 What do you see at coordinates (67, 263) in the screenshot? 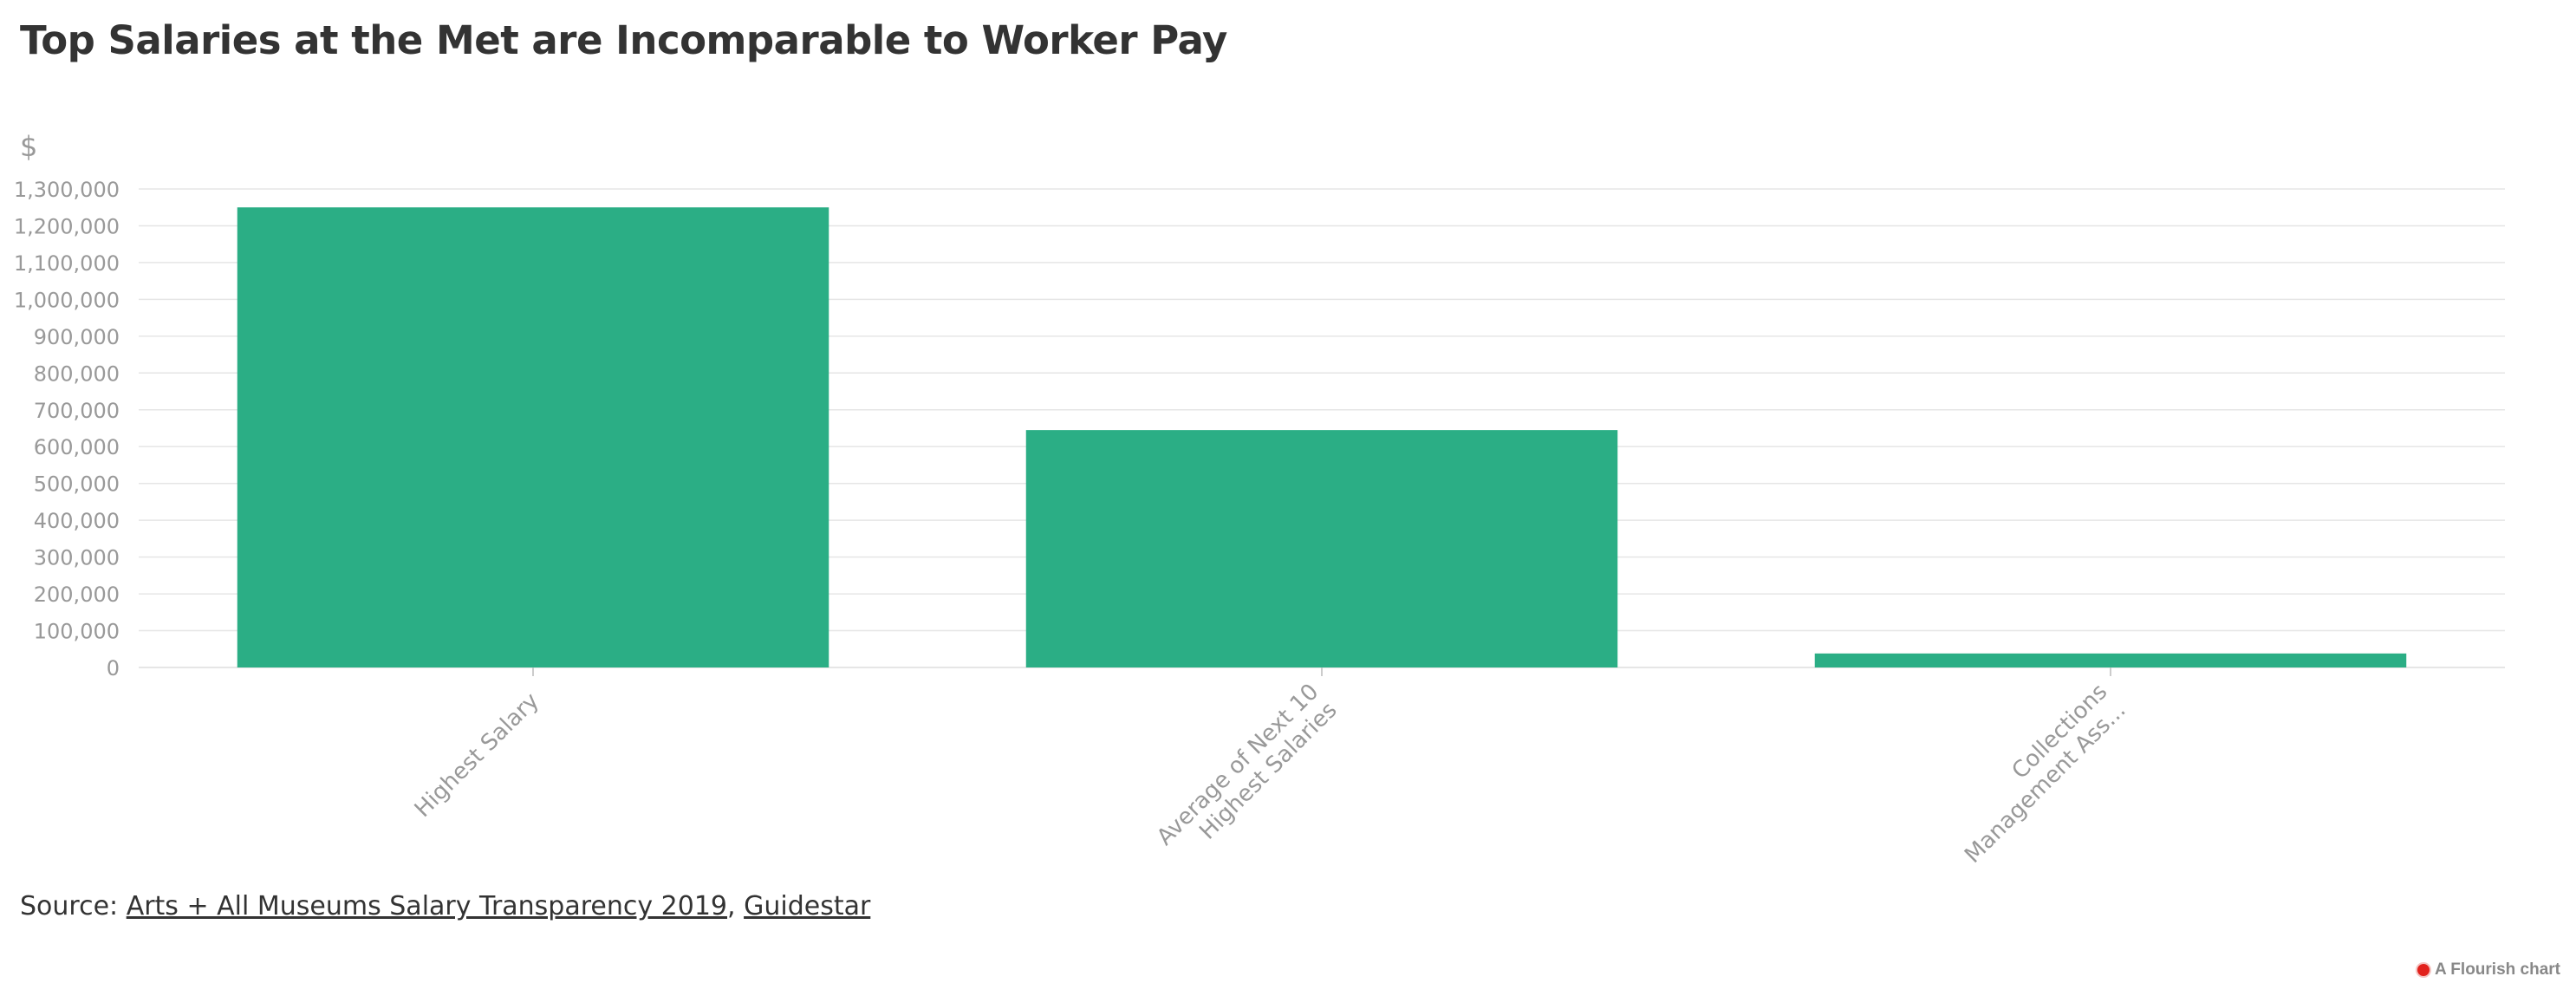
I see `y-tick-label: 1,100,000` at bounding box center [67, 263].